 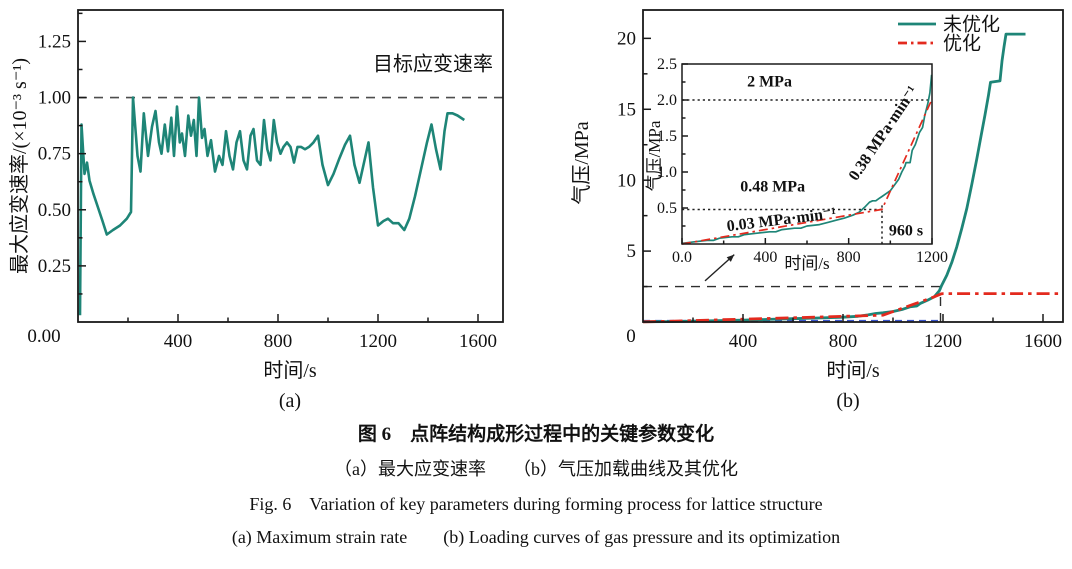 What do you see at coordinates (667, 100) in the screenshot?
I see `panel-b-inset-ytick-label: 2.0` at bounding box center [667, 100].